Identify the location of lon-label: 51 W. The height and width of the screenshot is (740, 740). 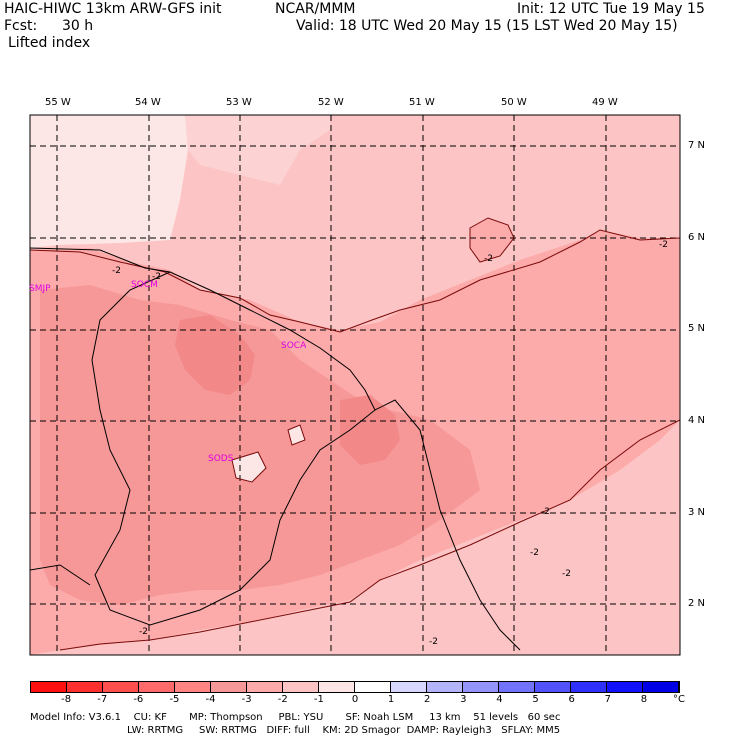
(422, 102).